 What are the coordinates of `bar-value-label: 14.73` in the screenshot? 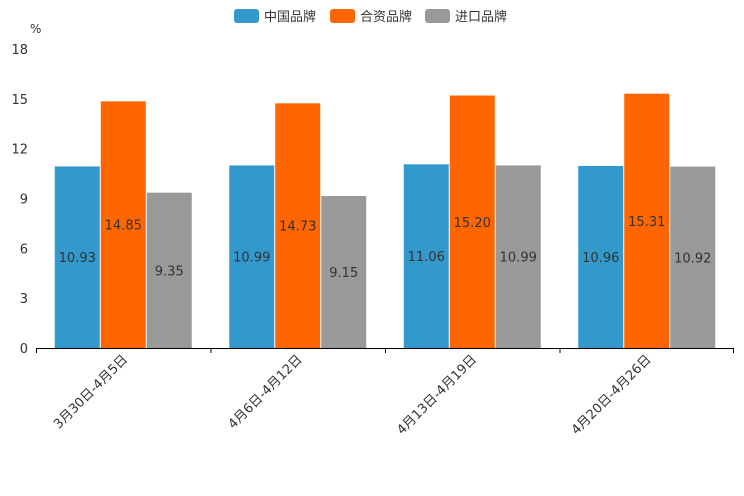 It's located at (297, 227).